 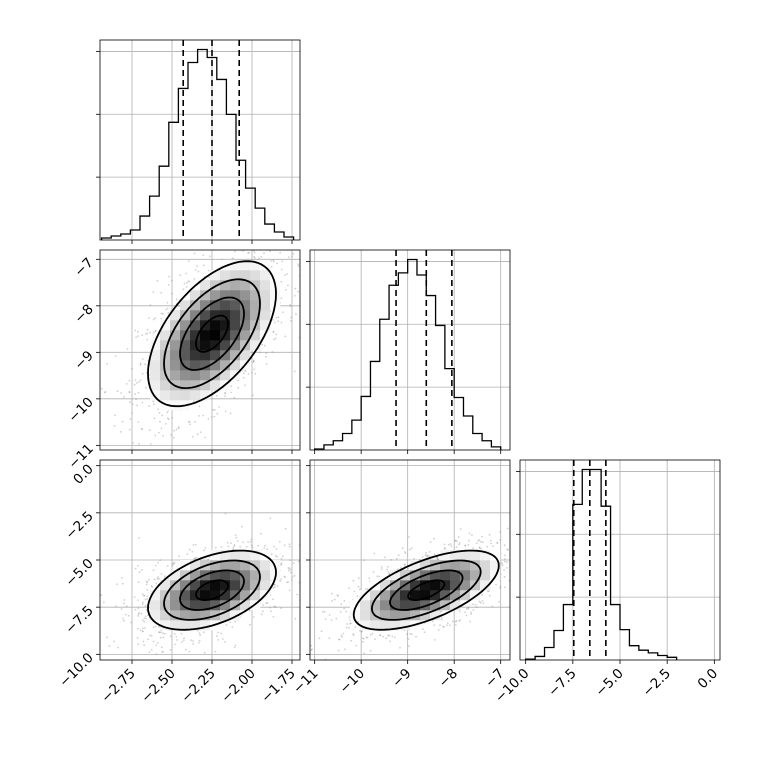 What do you see at coordinates (238, 686) in the screenshot?
I see `density-panel-0-2-xtick-label-3: −2.00` at bounding box center [238, 686].